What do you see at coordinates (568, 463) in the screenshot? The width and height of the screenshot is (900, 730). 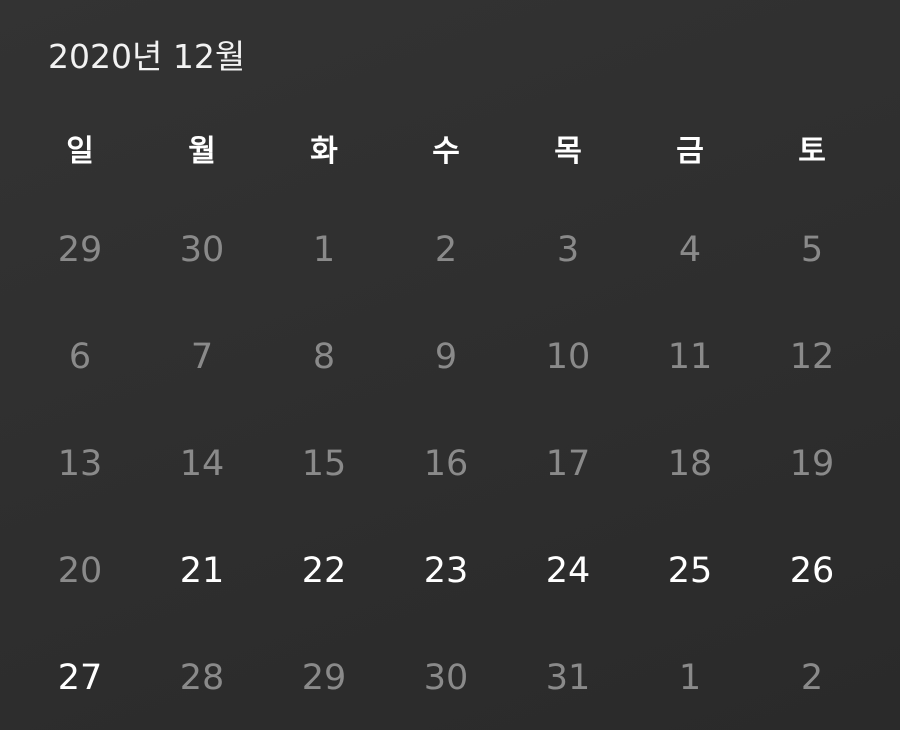 I see `day-cell: 17` at bounding box center [568, 463].